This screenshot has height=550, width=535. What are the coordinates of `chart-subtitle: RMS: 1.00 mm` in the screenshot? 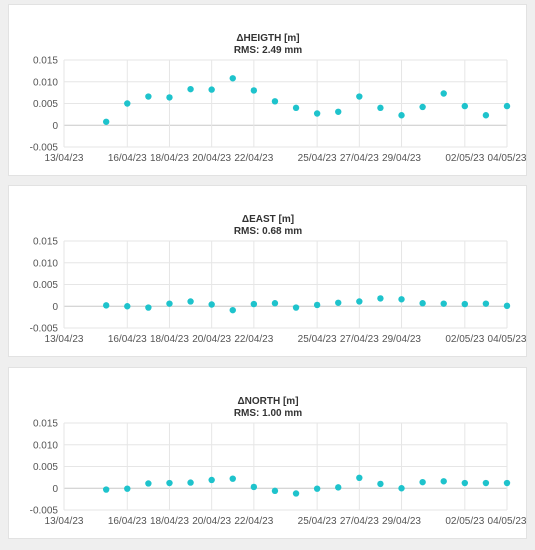 It's located at (268, 413).